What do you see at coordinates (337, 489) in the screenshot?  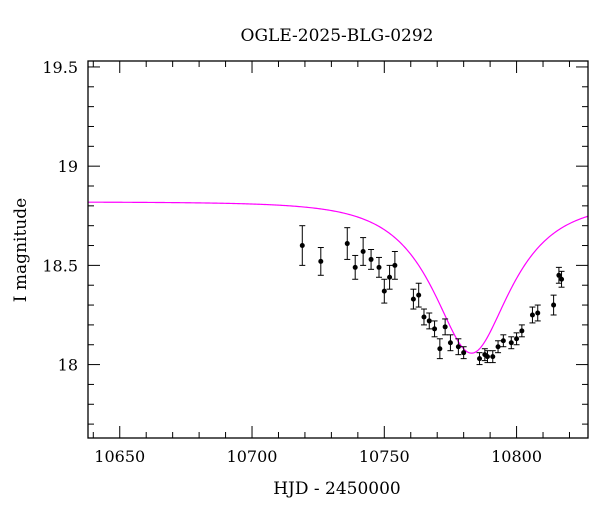 I see `x-axis-label: HJD - 2450000` at bounding box center [337, 489].